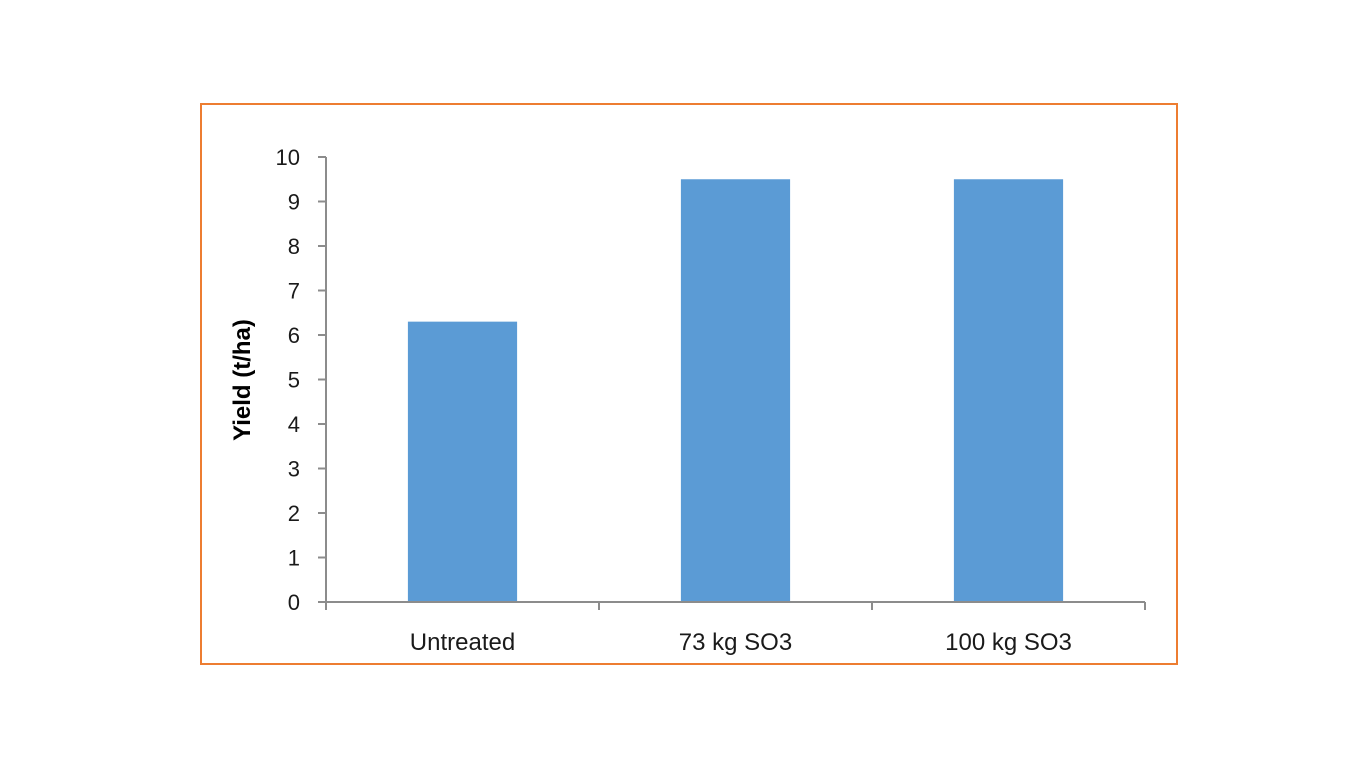 Image resolution: width=1366 pixels, height=768 pixels. What do you see at coordinates (294, 380) in the screenshot?
I see `y-tick-label: 5` at bounding box center [294, 380].